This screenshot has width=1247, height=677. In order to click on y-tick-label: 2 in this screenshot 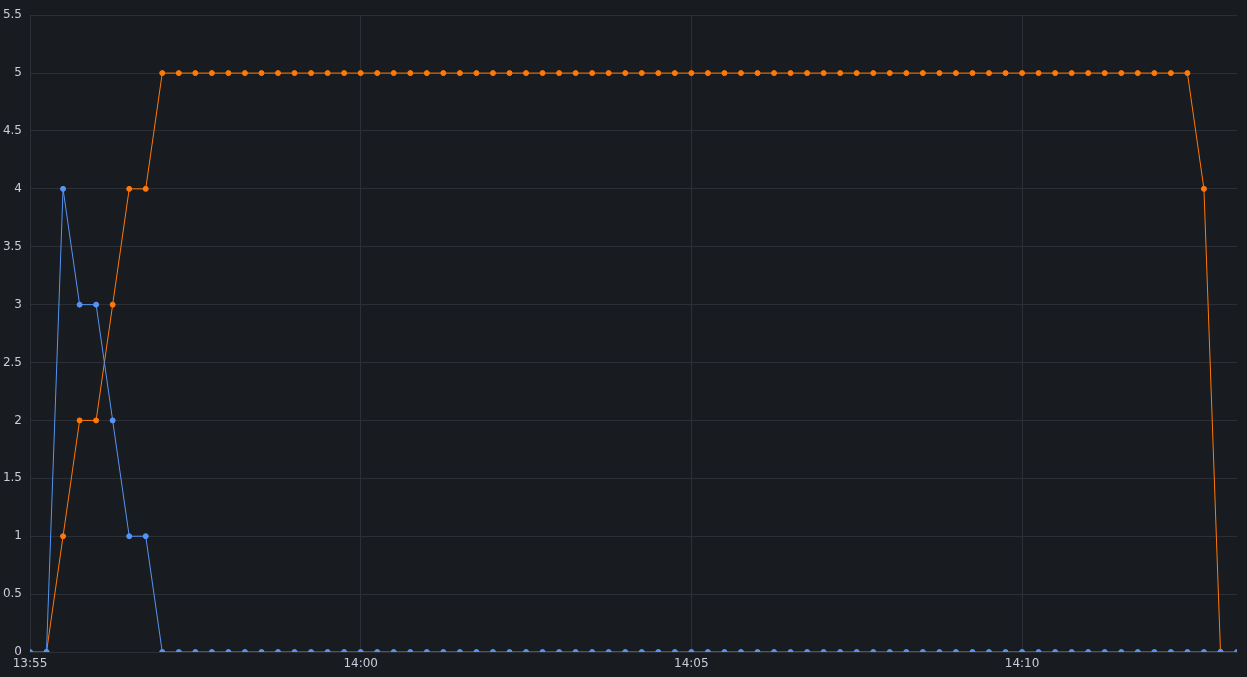, I will do `click(18, 419)`.